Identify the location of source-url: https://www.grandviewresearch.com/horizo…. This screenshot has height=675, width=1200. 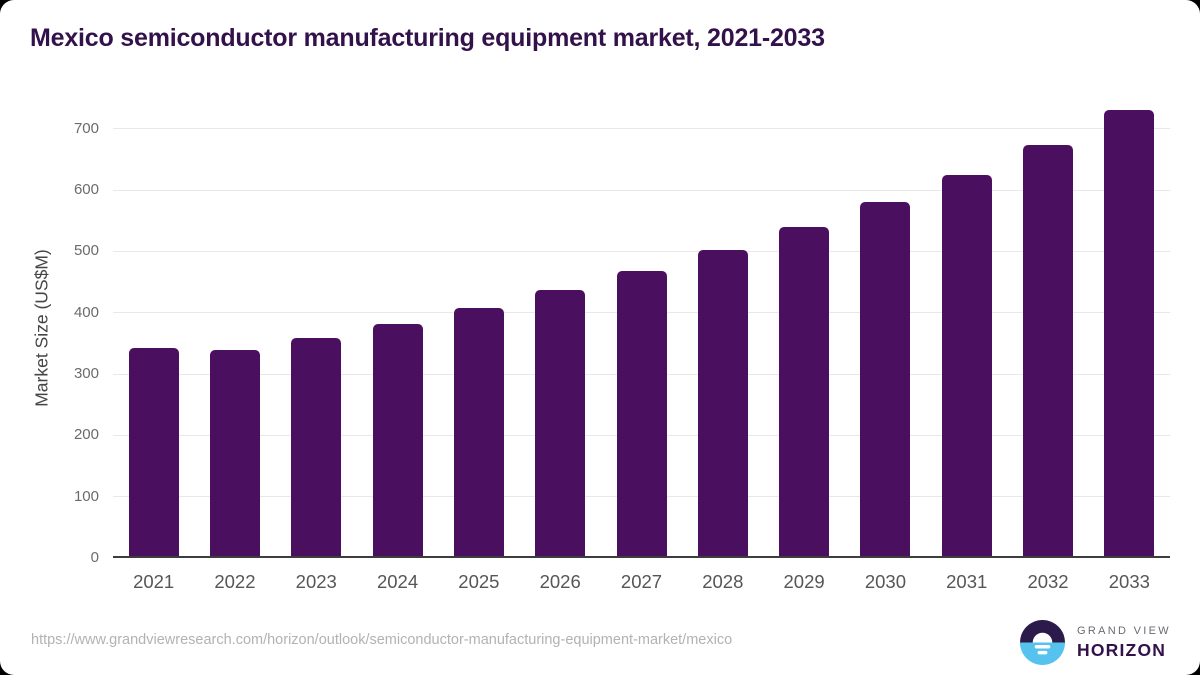
(382, 640).